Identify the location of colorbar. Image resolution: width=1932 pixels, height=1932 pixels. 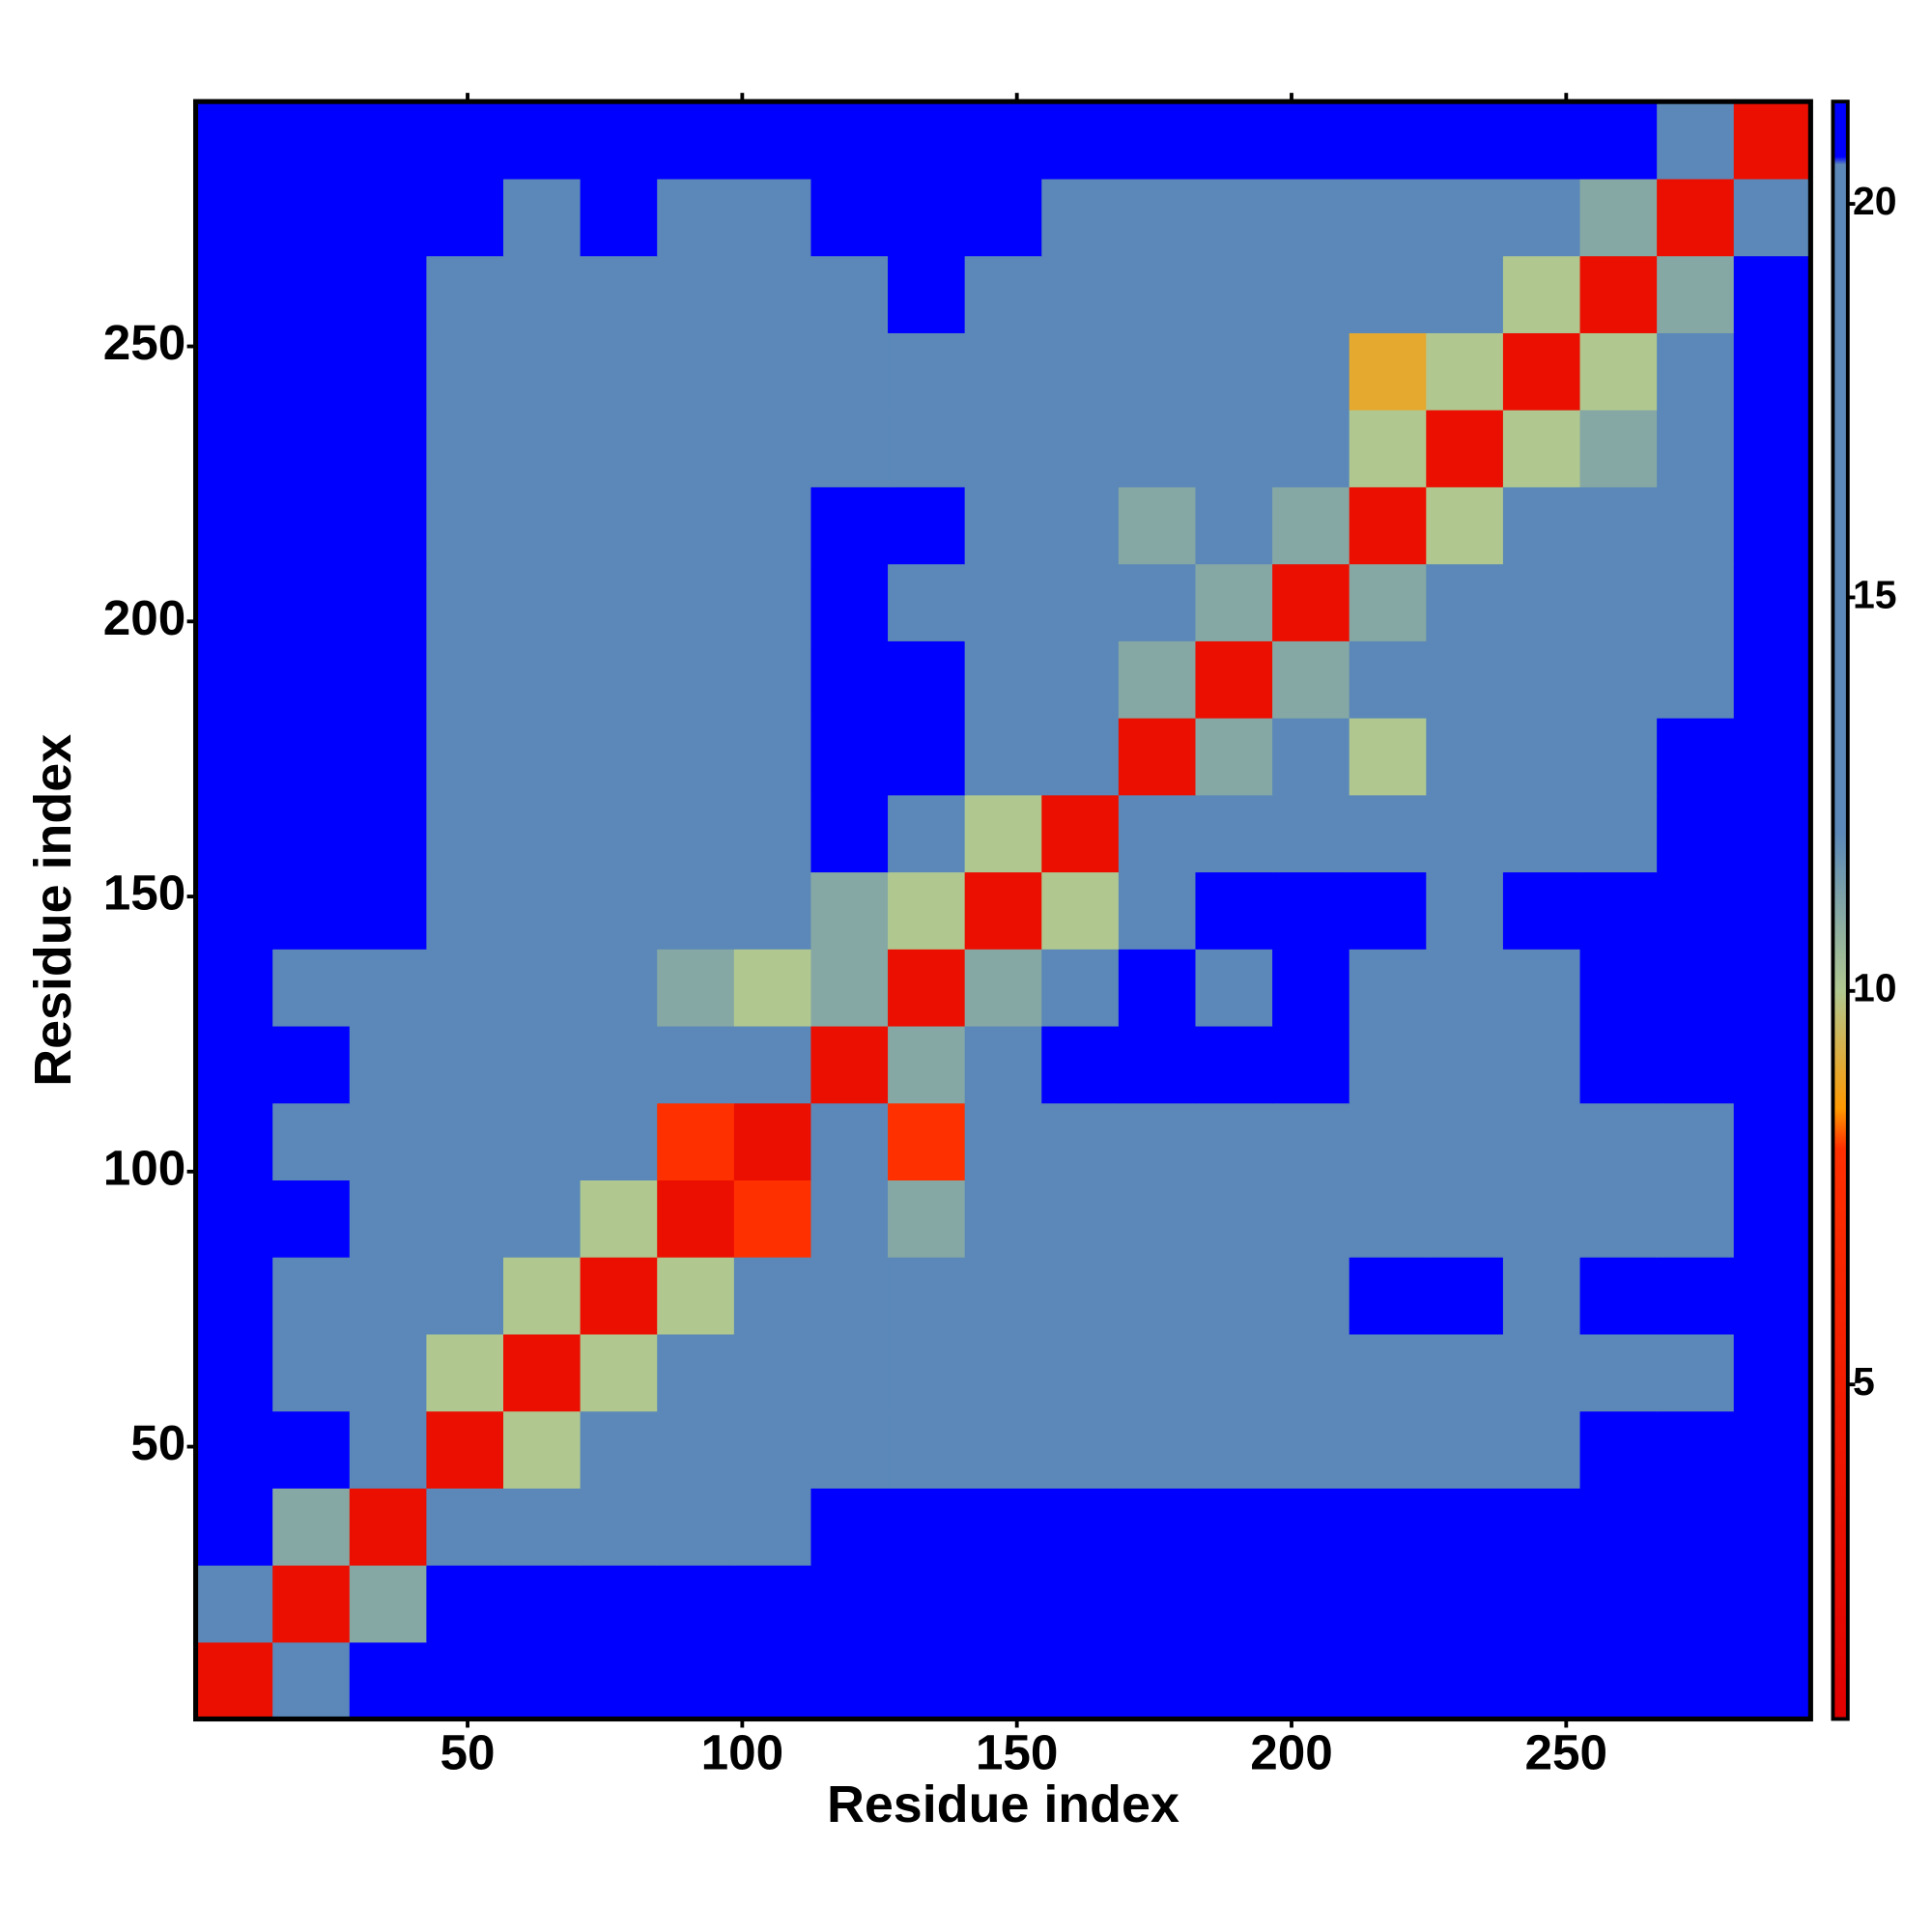
(1840, 910).